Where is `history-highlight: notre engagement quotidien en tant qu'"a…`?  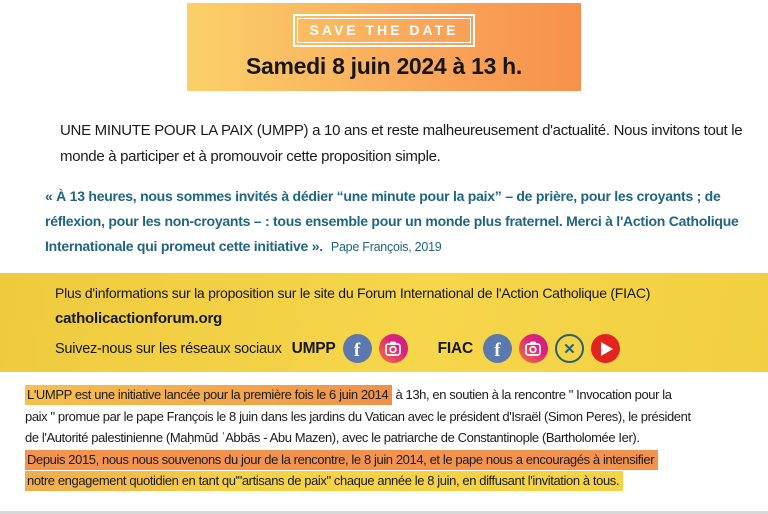
history-highlight: notre engagement quotidien en tant qu'"a… is located at coordinates (324, 481).